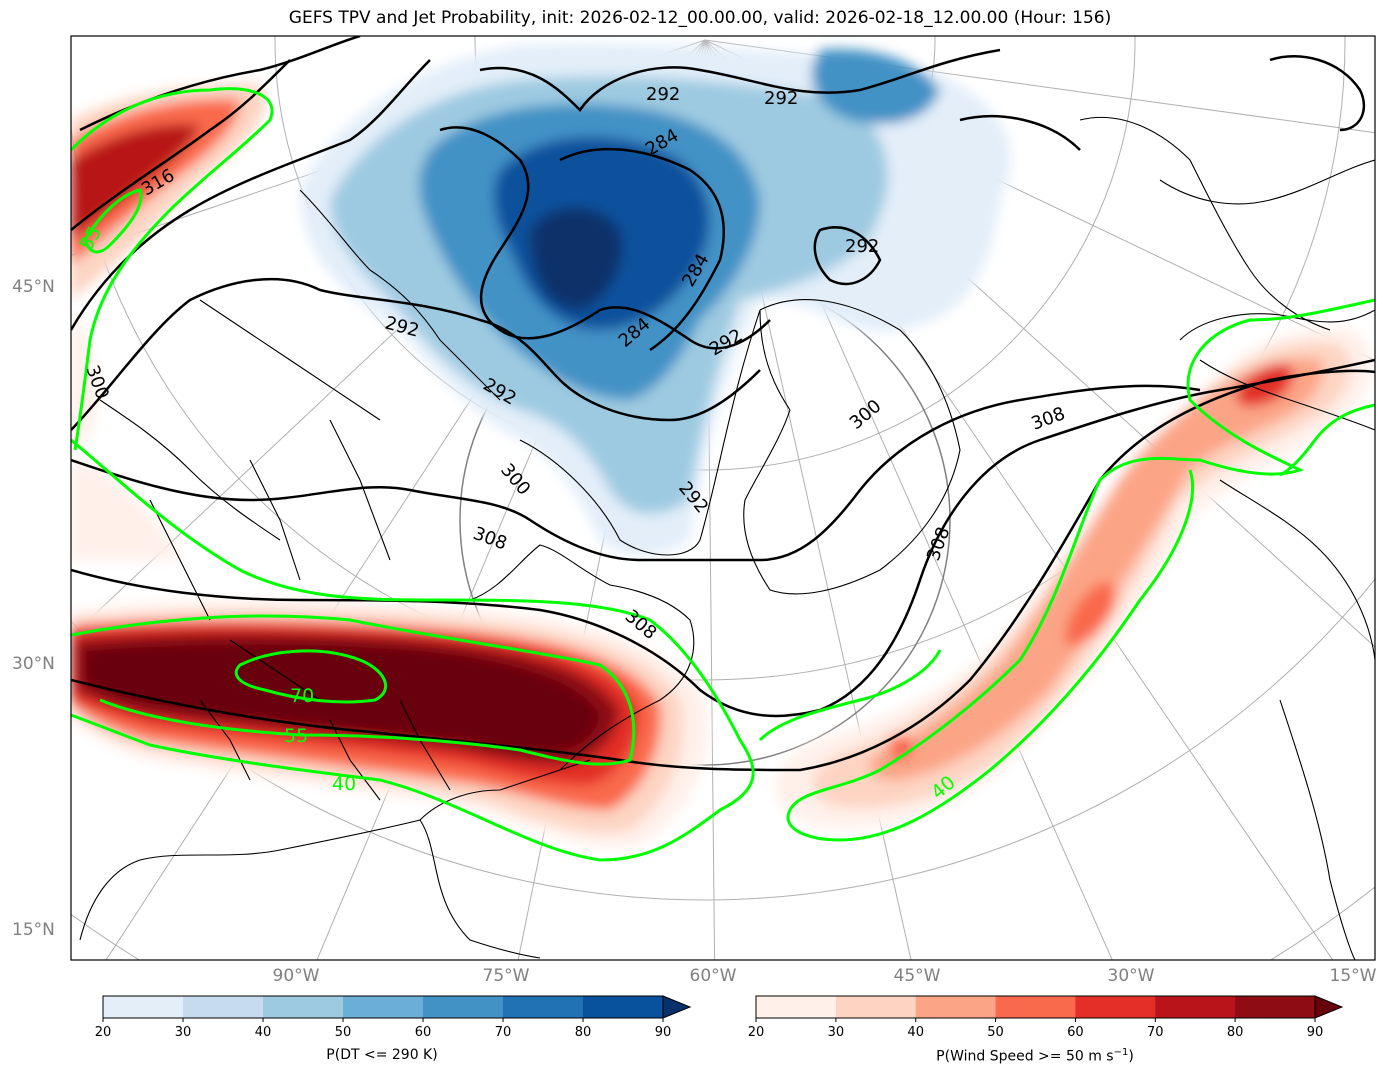  What do you see at coordinates (917, 976) in the screenshot?
I see `lon-label: 45°W` at bounding box center [917, 976].